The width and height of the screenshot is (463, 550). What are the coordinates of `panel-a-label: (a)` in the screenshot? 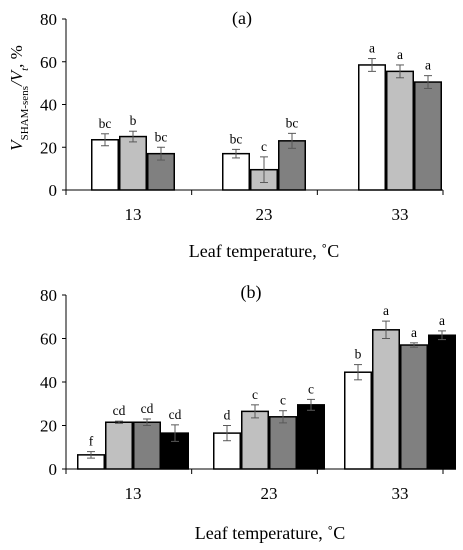 It's located at (242, 18).